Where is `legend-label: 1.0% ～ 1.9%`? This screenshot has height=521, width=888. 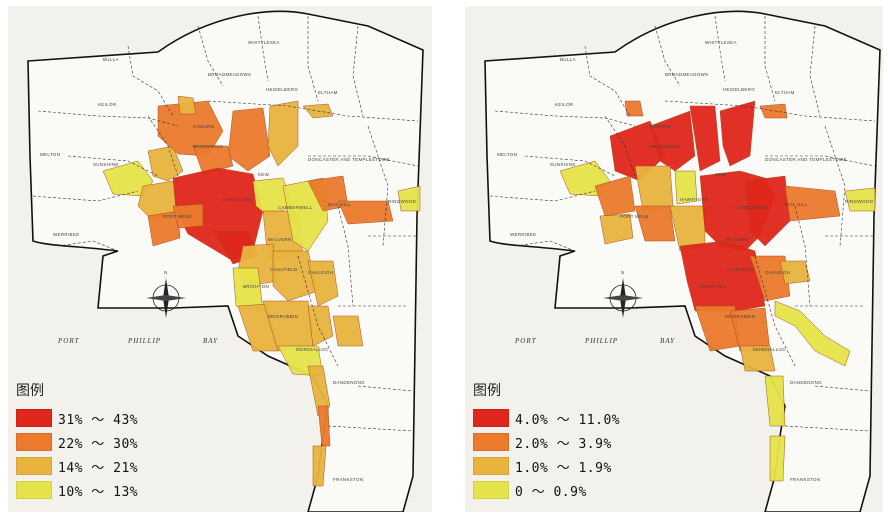 legend-label: 1.0% ～ 1.9% is located at coordinates (563, 468).